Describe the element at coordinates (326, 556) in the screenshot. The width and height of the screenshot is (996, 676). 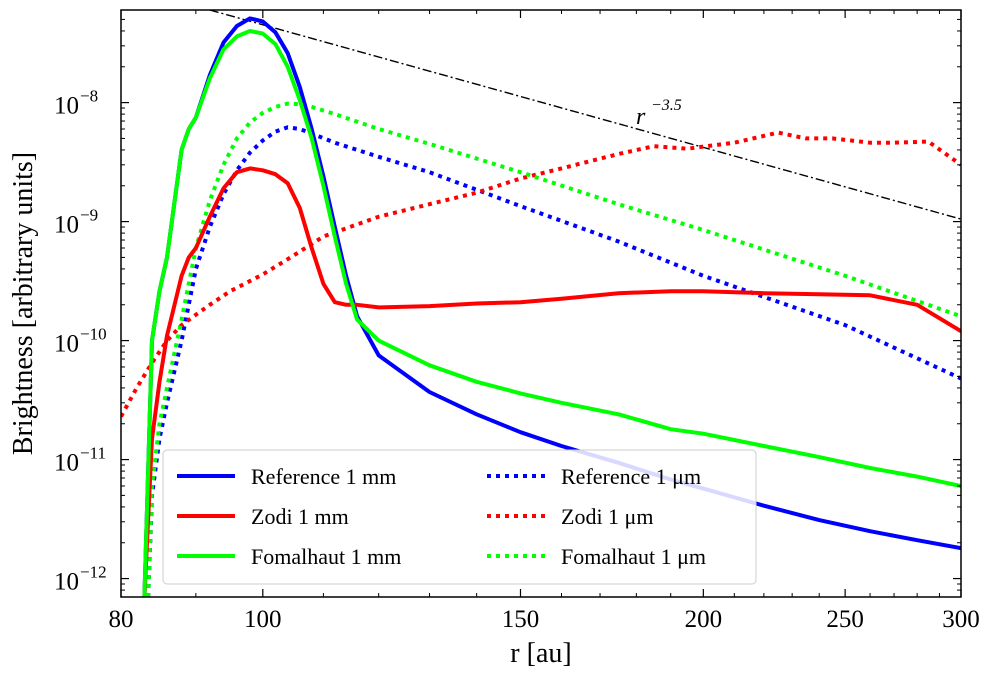
I see `legend-label-2: Fomalhaut 1 mm` at that location.